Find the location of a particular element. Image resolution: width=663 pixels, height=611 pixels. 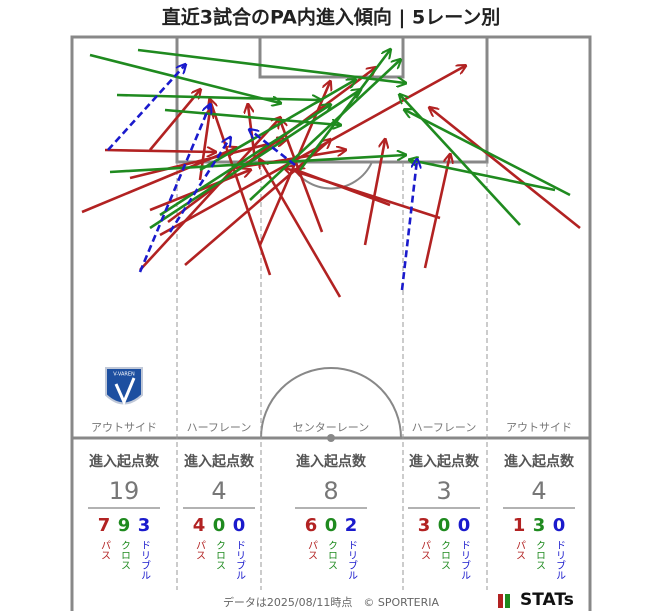

team-badge: V-VAREN is located at coordinates (124, 386).